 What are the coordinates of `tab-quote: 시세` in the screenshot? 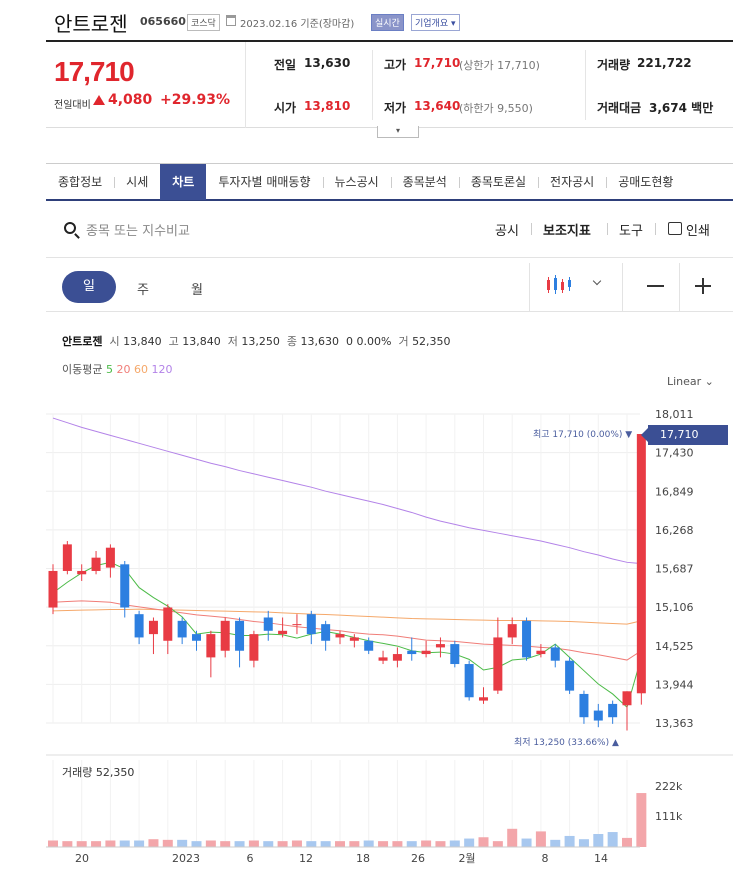 It's located at (137, 182).